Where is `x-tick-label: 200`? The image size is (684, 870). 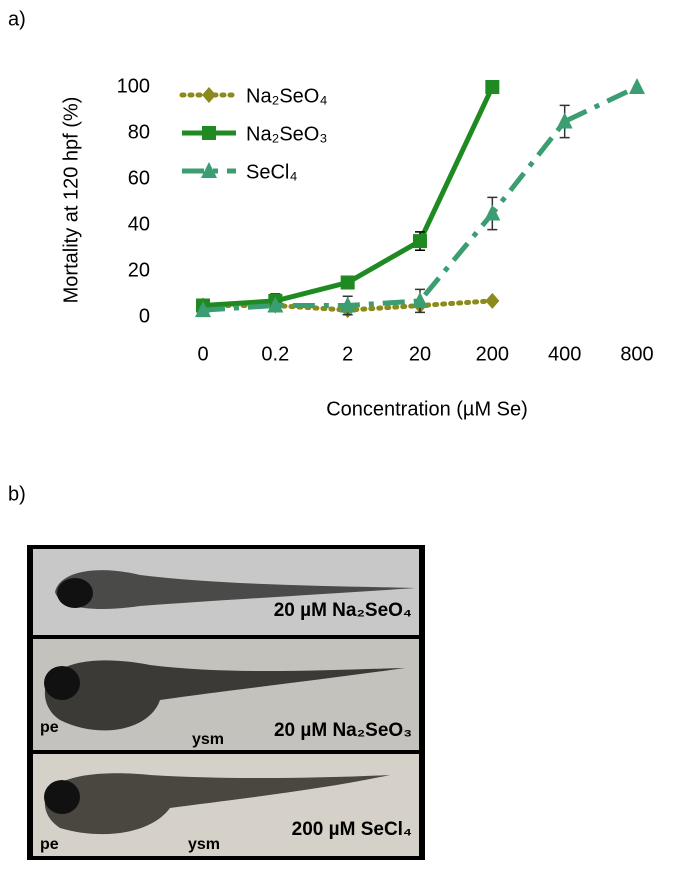 x-tick-label: 200 is located at coordinates (492, 354).